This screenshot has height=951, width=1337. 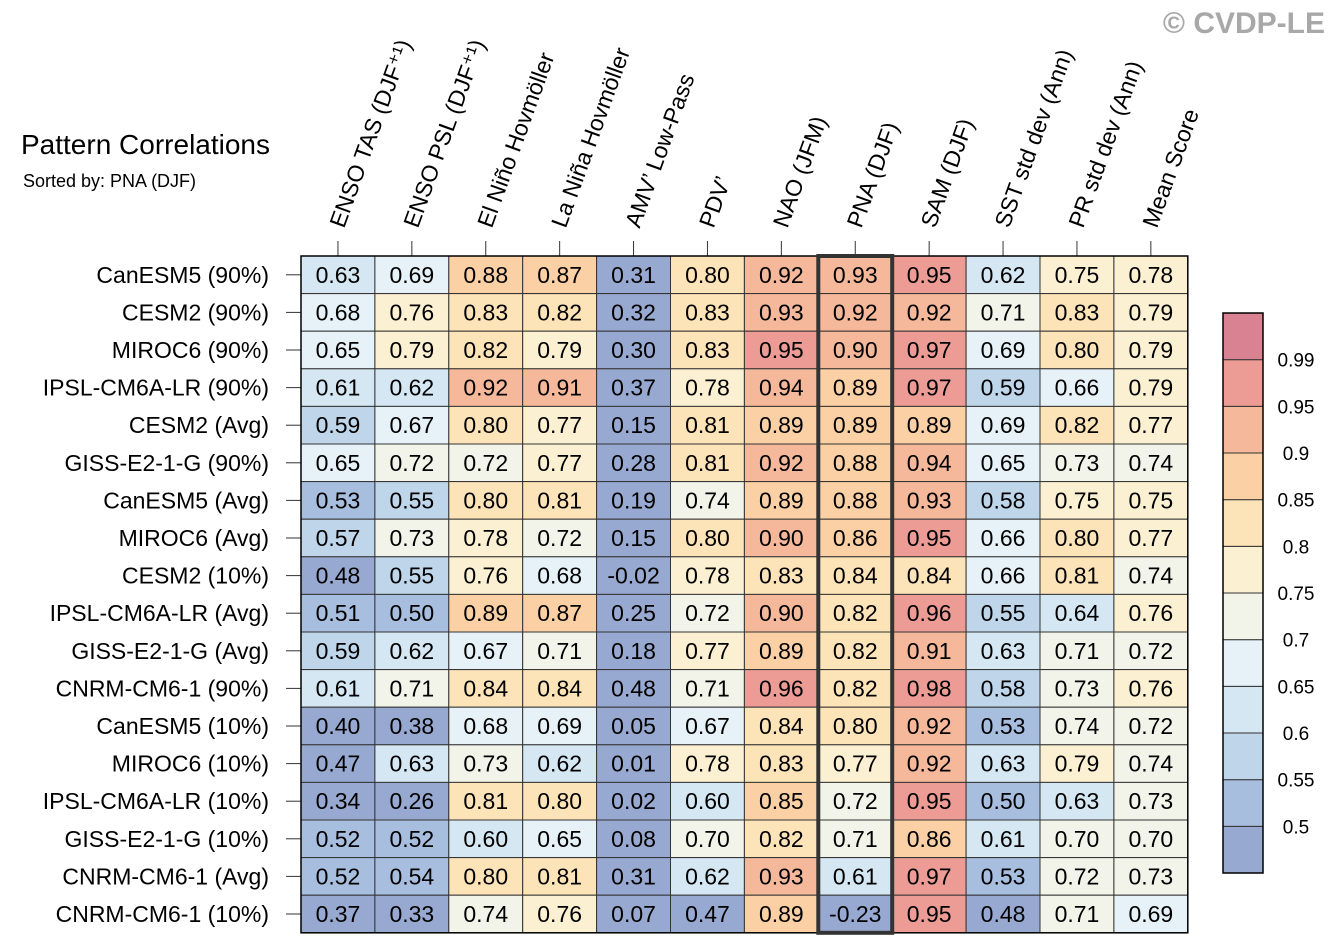 I want to click on cell-value-label: 0.75, so click(x=1150, y=500).